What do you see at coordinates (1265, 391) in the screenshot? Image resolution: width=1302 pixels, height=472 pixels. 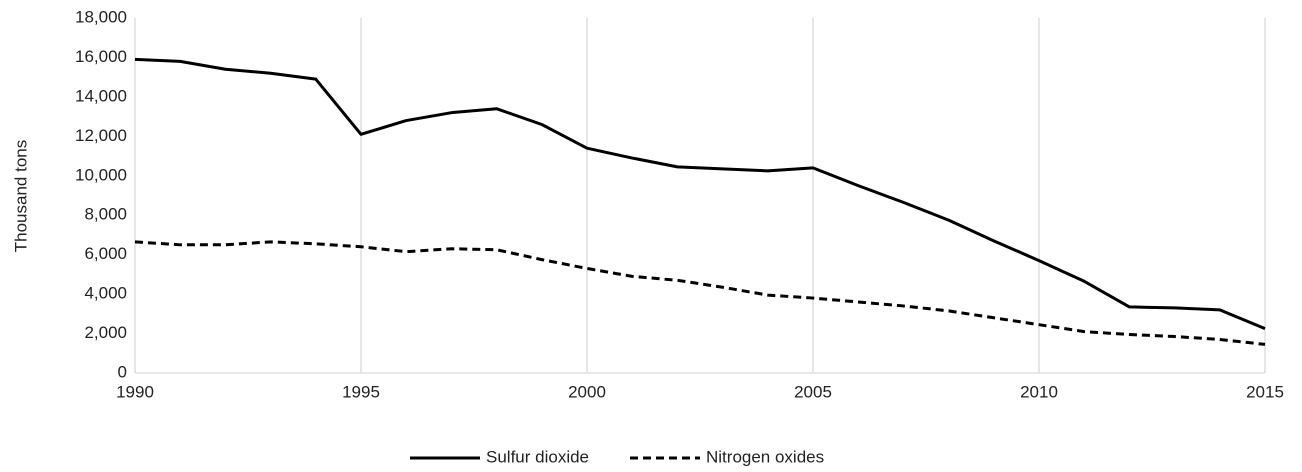 I see `x-tick-label: 2015` at bounding box center [1265, 391].